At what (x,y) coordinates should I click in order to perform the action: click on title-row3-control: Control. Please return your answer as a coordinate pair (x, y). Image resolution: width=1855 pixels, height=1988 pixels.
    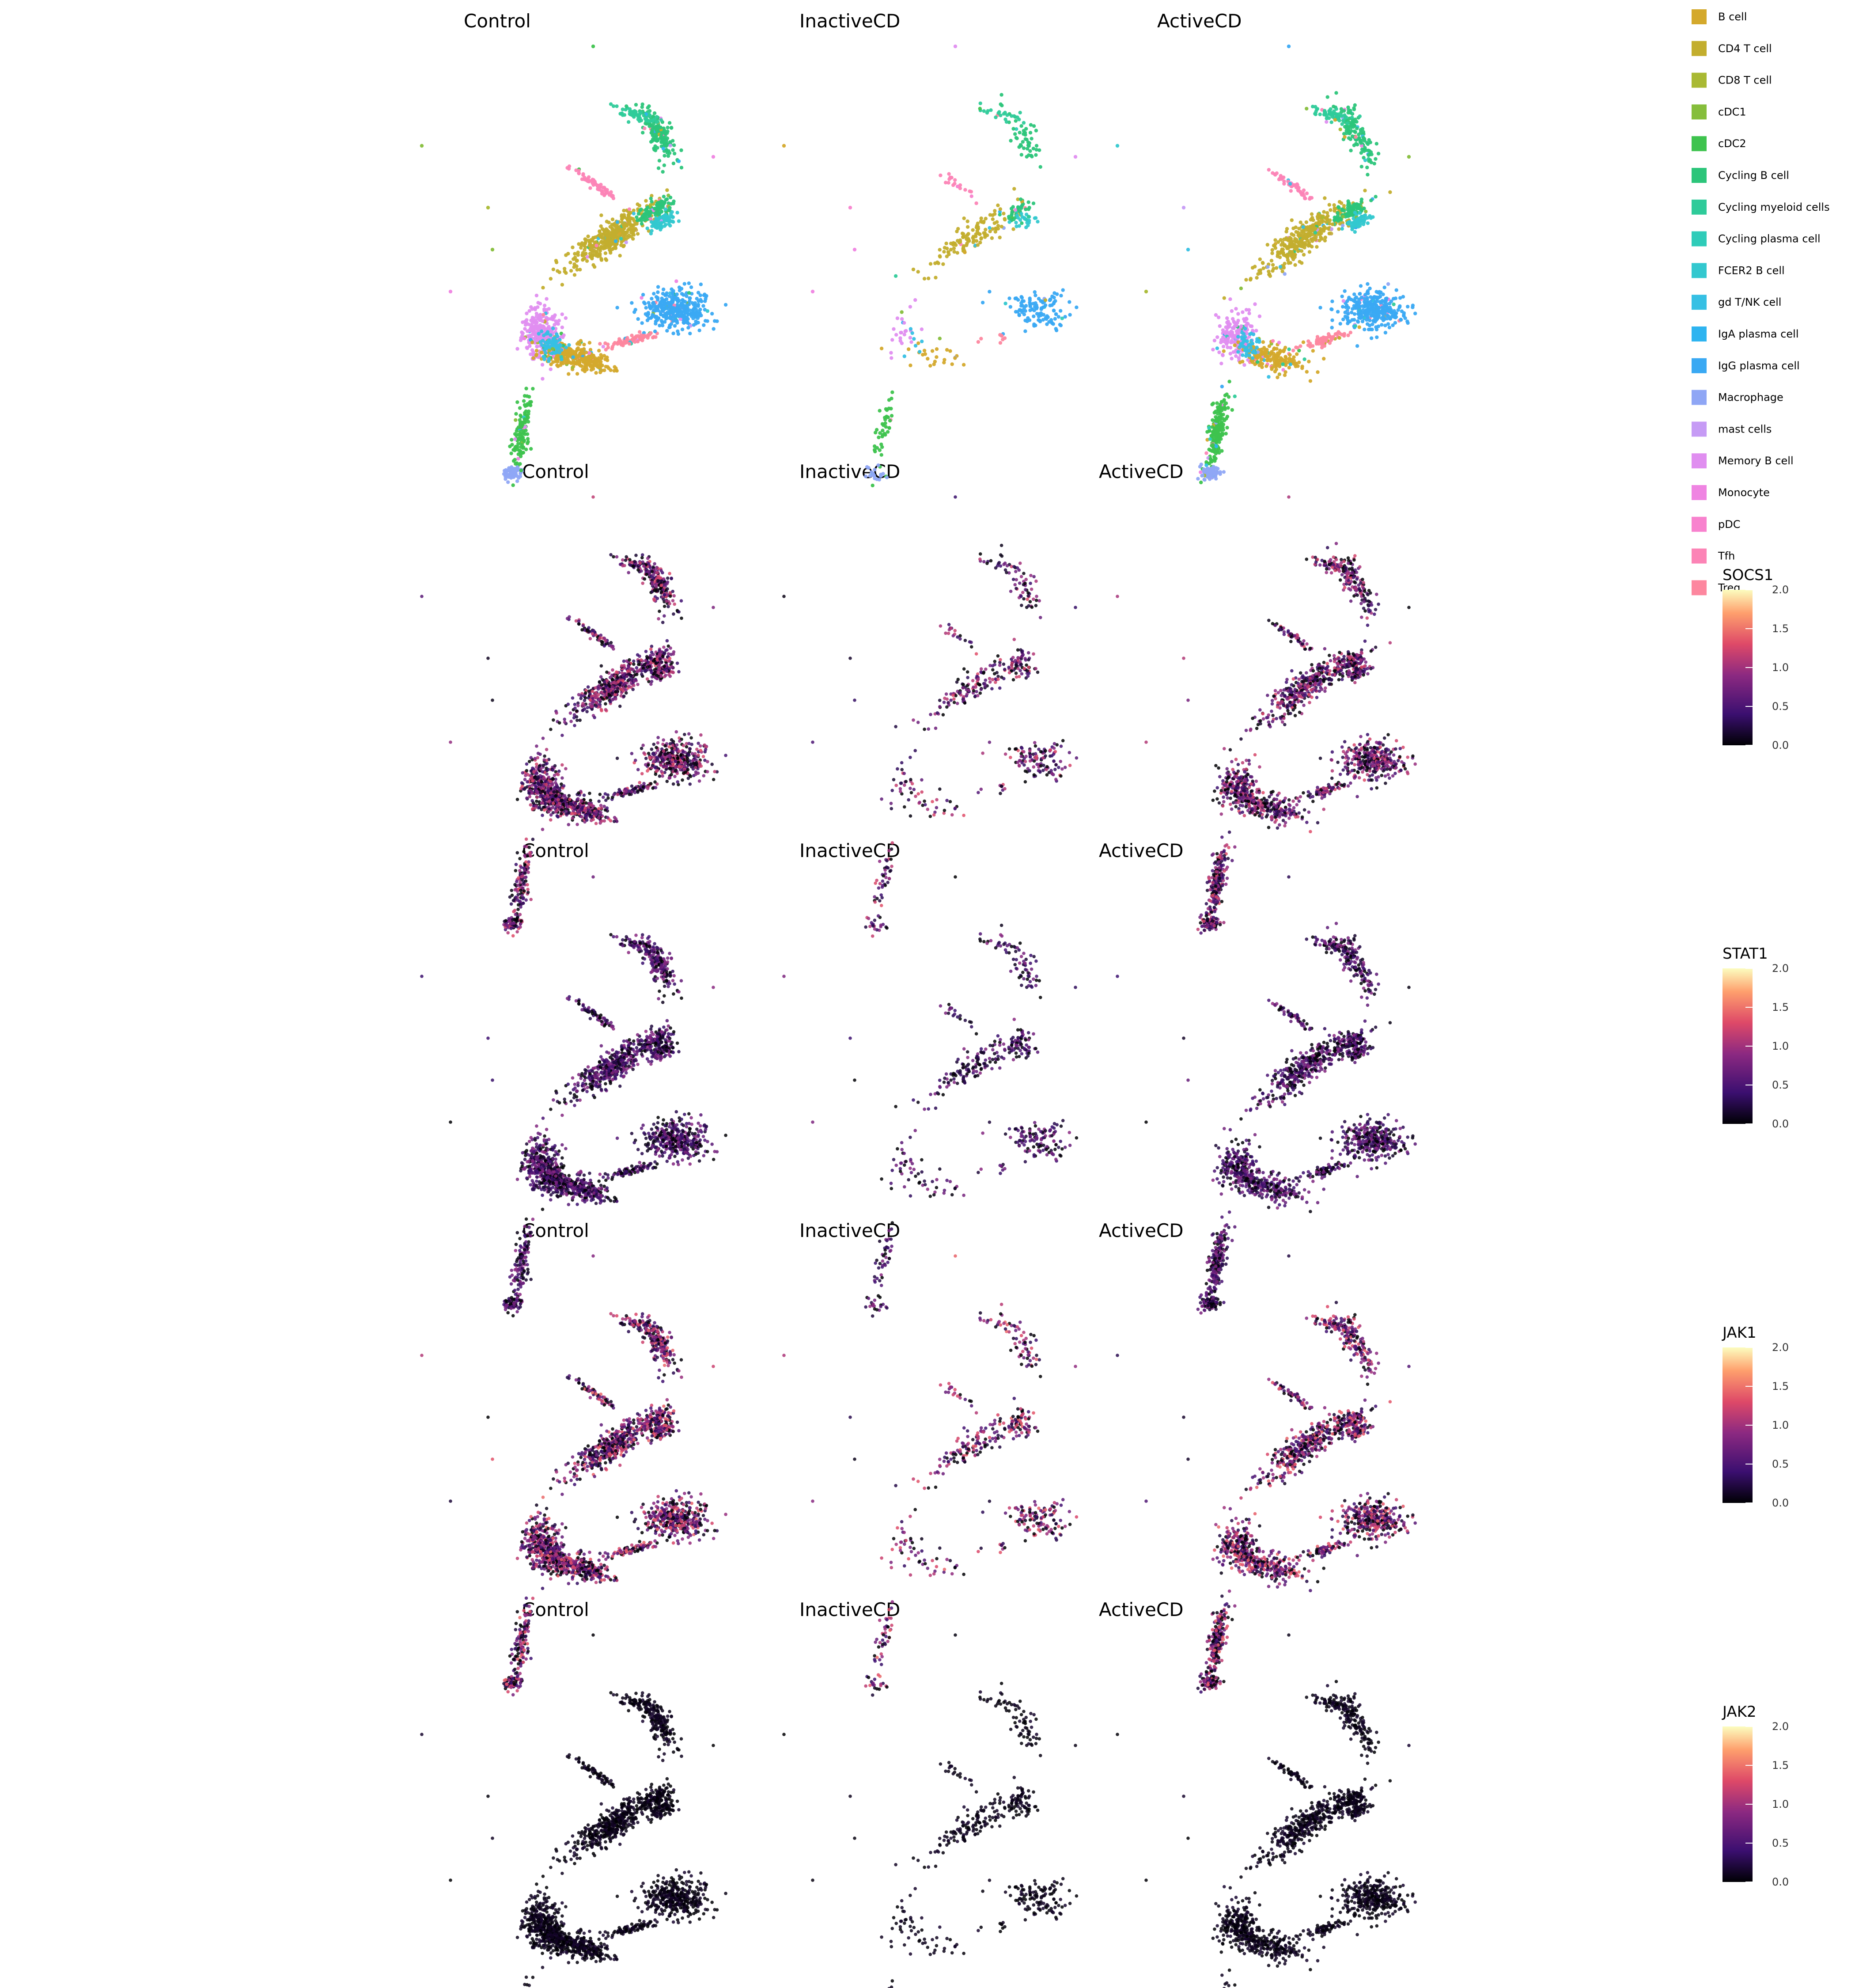
    Looking at the image, I should click on (555, 850).